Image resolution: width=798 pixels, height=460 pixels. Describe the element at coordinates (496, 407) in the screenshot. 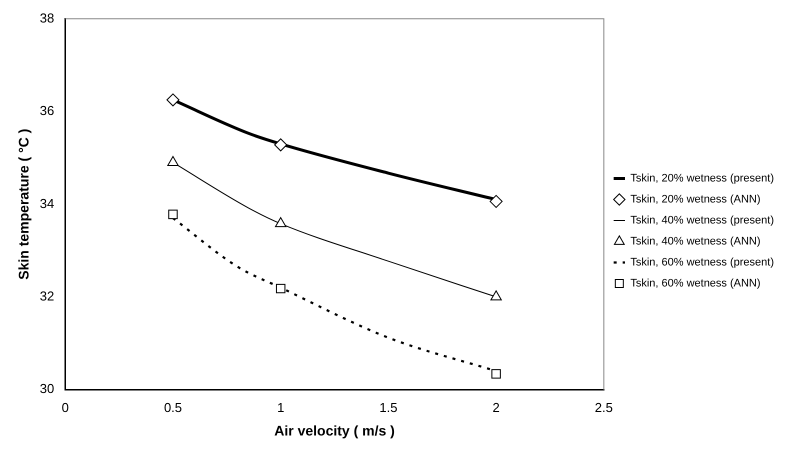

I see `x-tick-label: 2` at that location.